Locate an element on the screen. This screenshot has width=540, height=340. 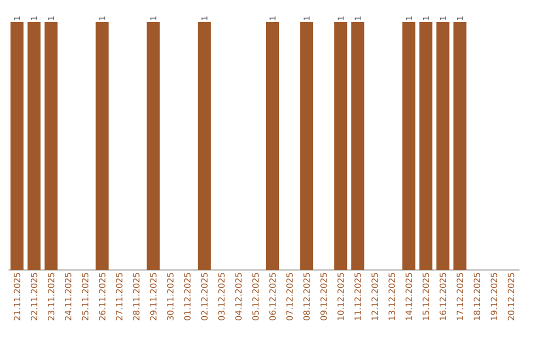
x-tick-label: 19.12.2025 is located at coordinates (494, 296).